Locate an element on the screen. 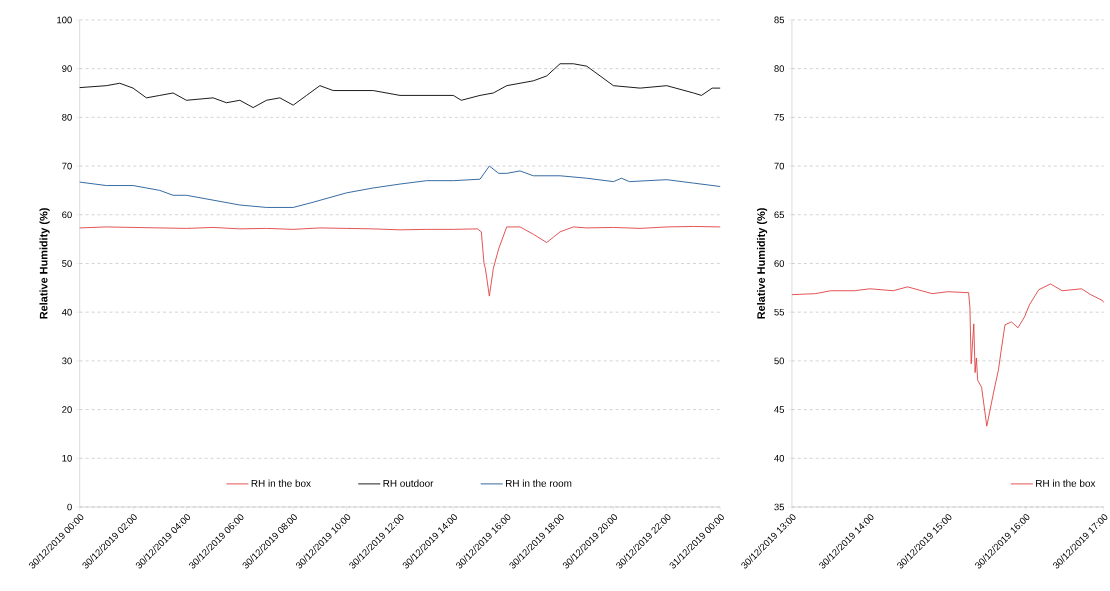  y-tick-label: 0 is located at coordinates (69, 507).